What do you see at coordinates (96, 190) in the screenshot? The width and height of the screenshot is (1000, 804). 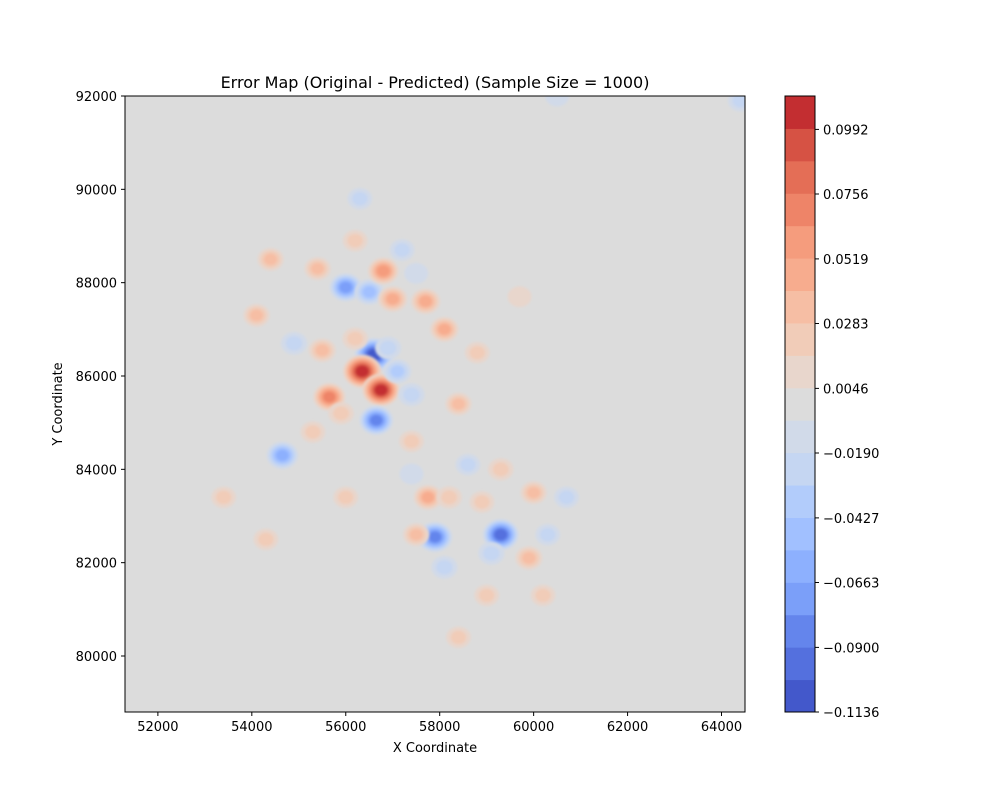 I see `y-tick-label: 90000` at bounding box center [96, 190].